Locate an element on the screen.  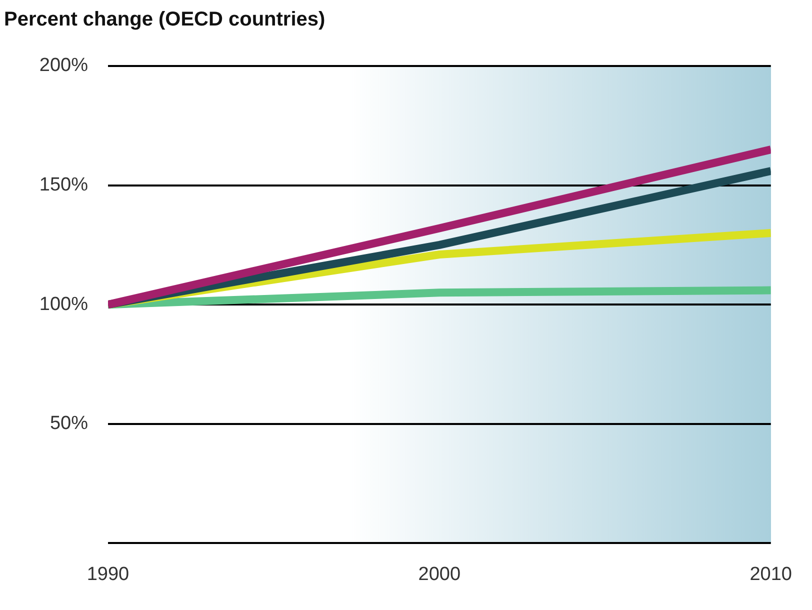
y-tick-label: 100% is located at coordinates (63, 304).